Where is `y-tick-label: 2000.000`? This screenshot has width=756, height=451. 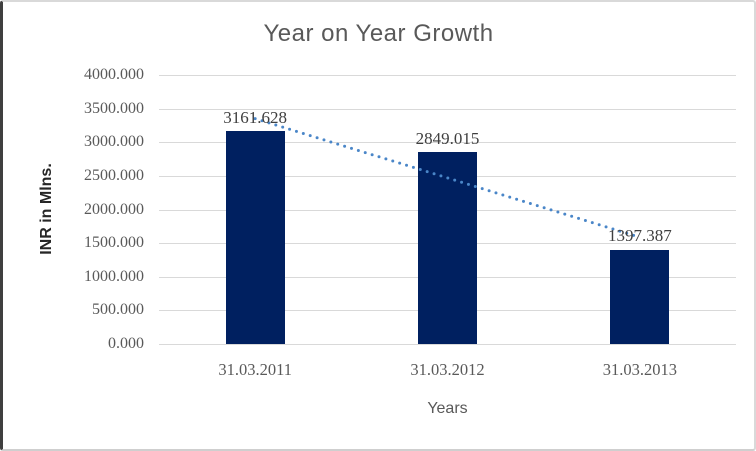 y-tick-label: 2000.000 is located at coordinates (114, 209).